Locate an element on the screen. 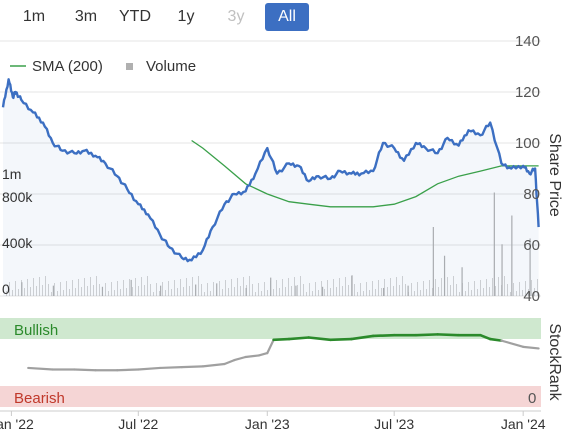 The width and height of the screenshot is (568, 431). price-tick-label: 120 is located at coordinates (527, 92).